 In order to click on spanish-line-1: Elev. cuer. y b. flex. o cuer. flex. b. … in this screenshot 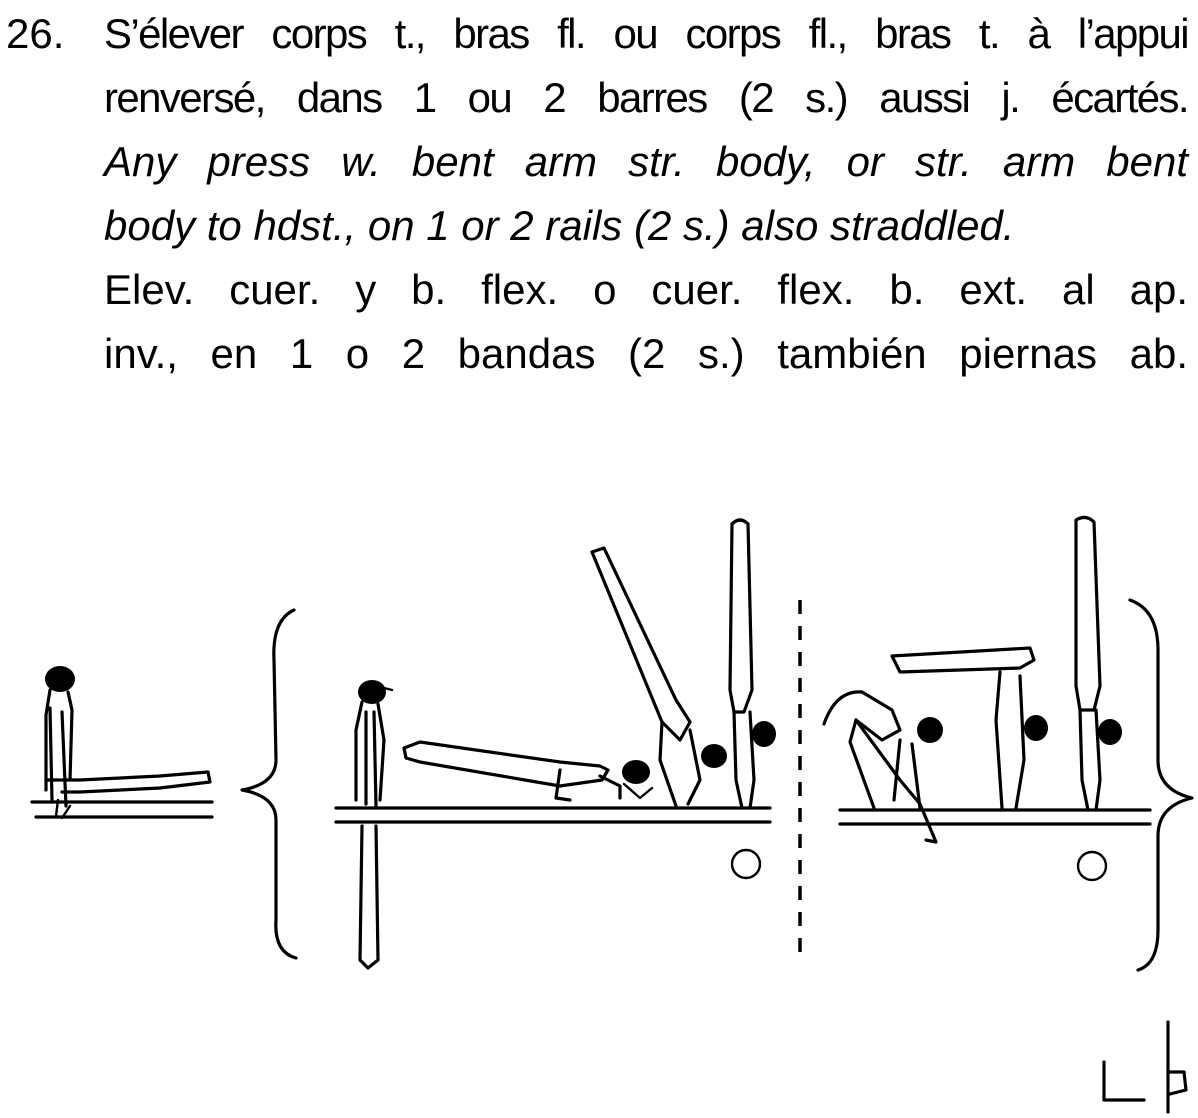, I will do `click(646, 289)`.